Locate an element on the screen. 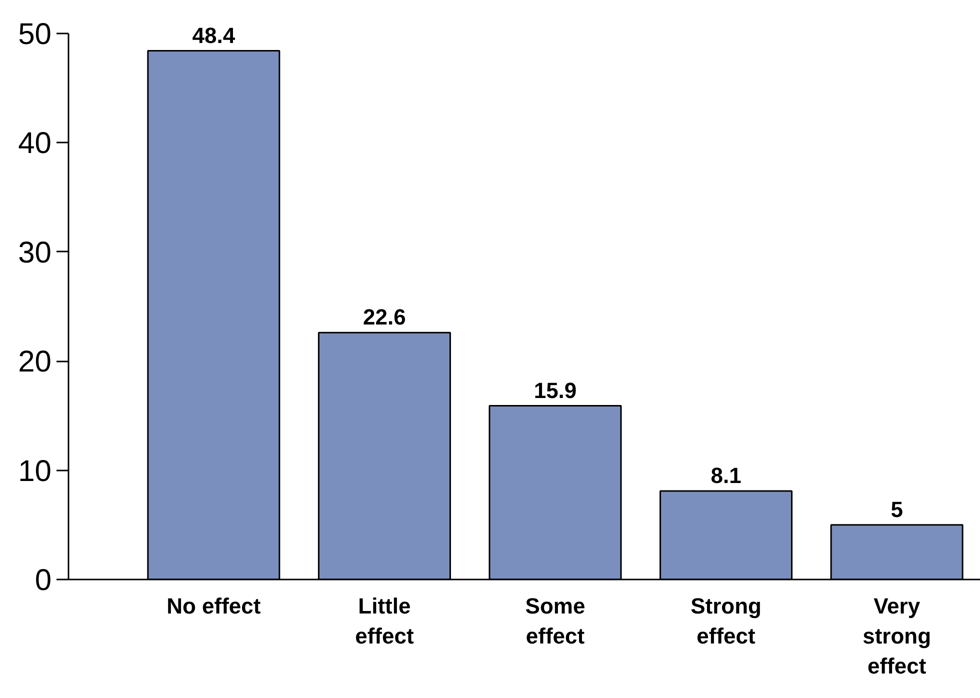 The width and height of the screenshot is (980, 698). x-tick-label: Very strong effect is located at coordinates (897, 636).